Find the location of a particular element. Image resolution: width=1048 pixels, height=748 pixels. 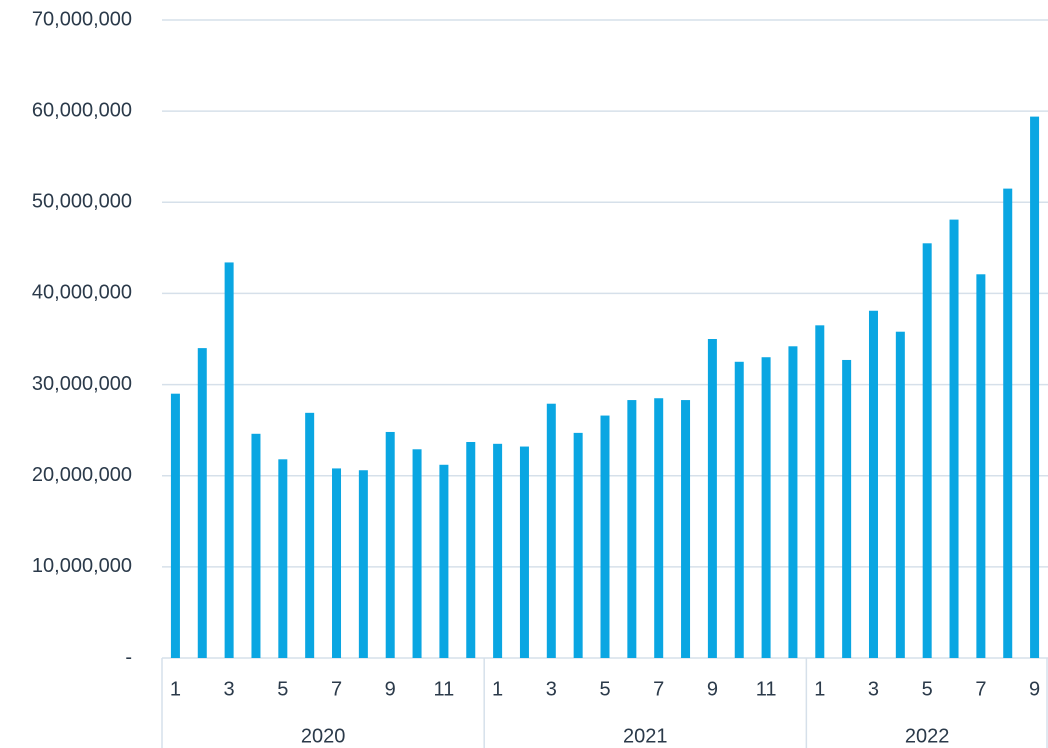

y-tick-label: 30,000,000 is located at coordinates (82, 384).